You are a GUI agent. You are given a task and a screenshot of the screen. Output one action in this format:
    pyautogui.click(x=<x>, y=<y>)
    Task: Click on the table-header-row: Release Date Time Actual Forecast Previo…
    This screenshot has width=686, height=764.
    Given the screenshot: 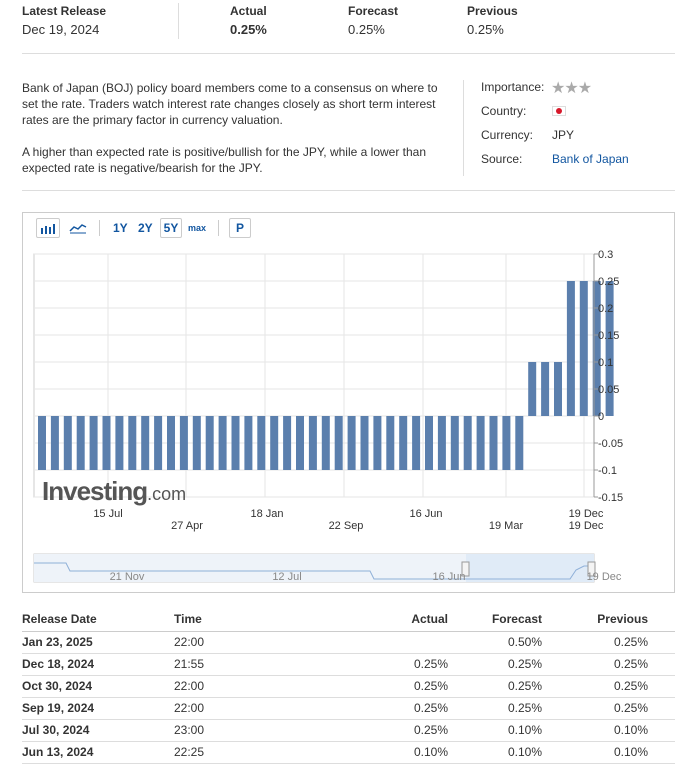 What is the action you would take?
    pyautogui.click(x=348, y=619)
    